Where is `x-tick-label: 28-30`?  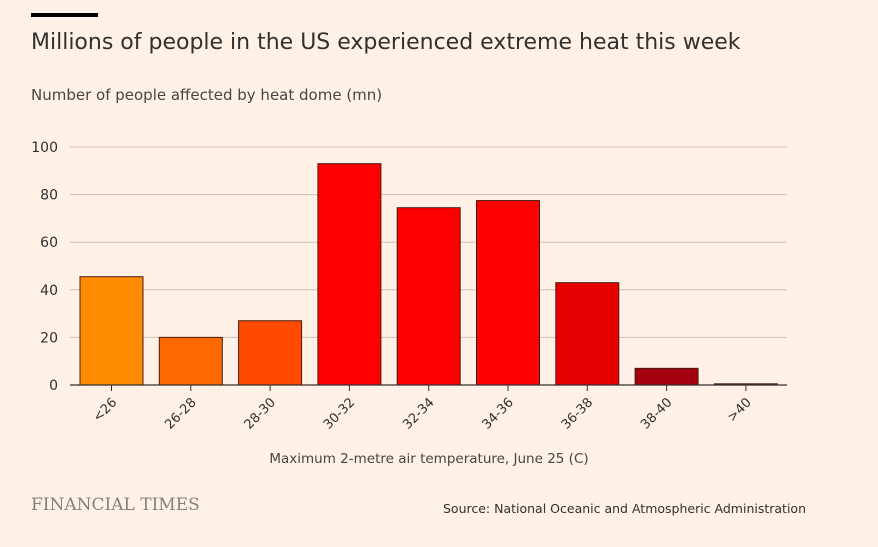 x-tick-label: 28-30 is located at coordinates (260, 413).